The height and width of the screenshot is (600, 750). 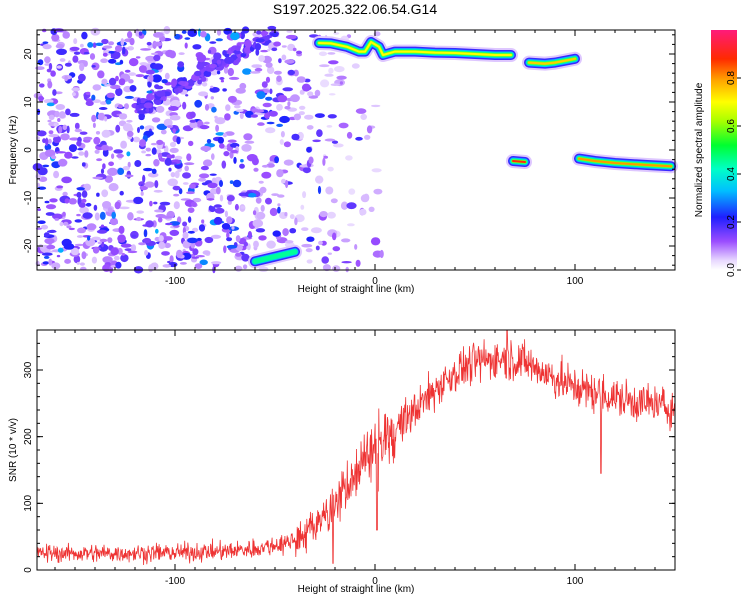 I want to click on y-tick-label: 20, so click(x=28, y=54).